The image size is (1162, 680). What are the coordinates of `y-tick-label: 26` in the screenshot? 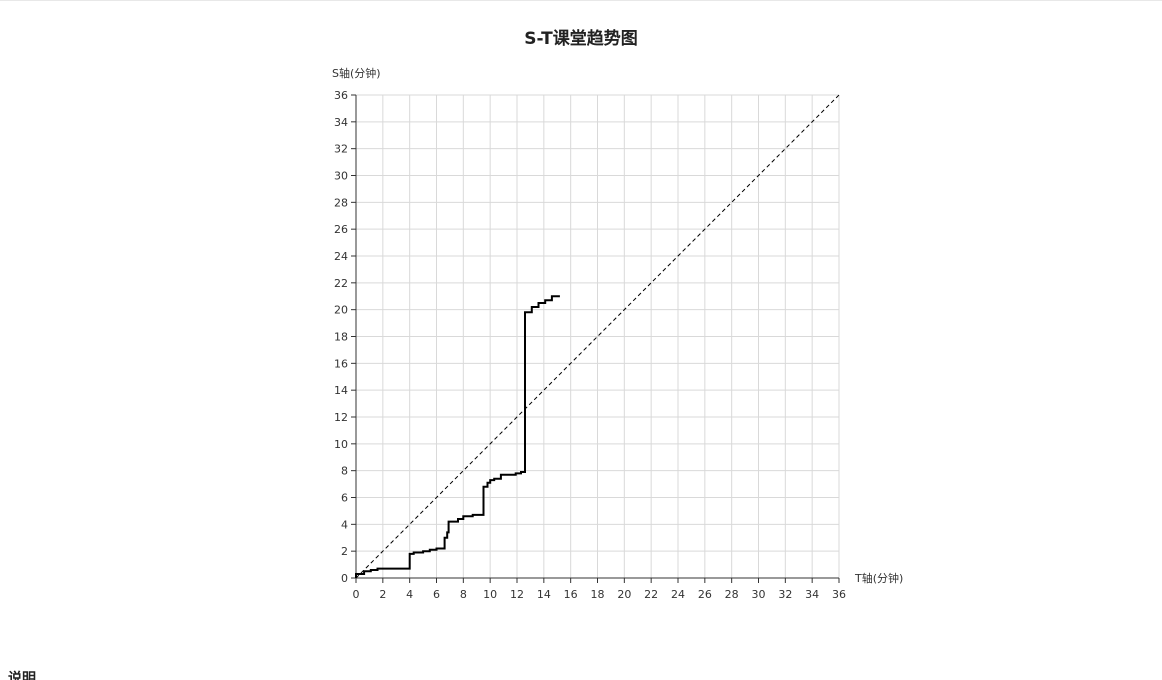 It's located at (341, 229).